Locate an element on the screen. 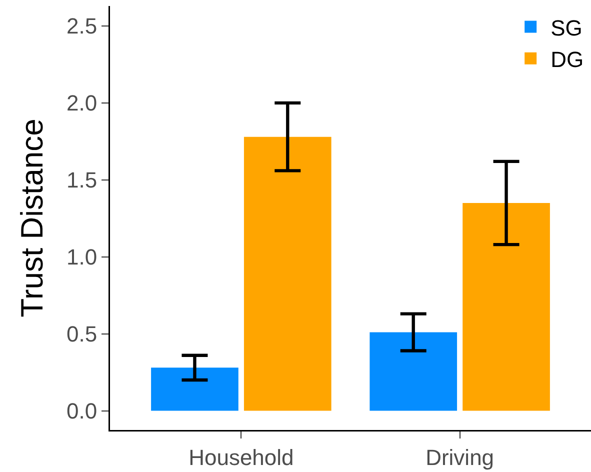 The image size is (591, 472). y-axis-title: Trust Distance is located at coordinates (32, 218).